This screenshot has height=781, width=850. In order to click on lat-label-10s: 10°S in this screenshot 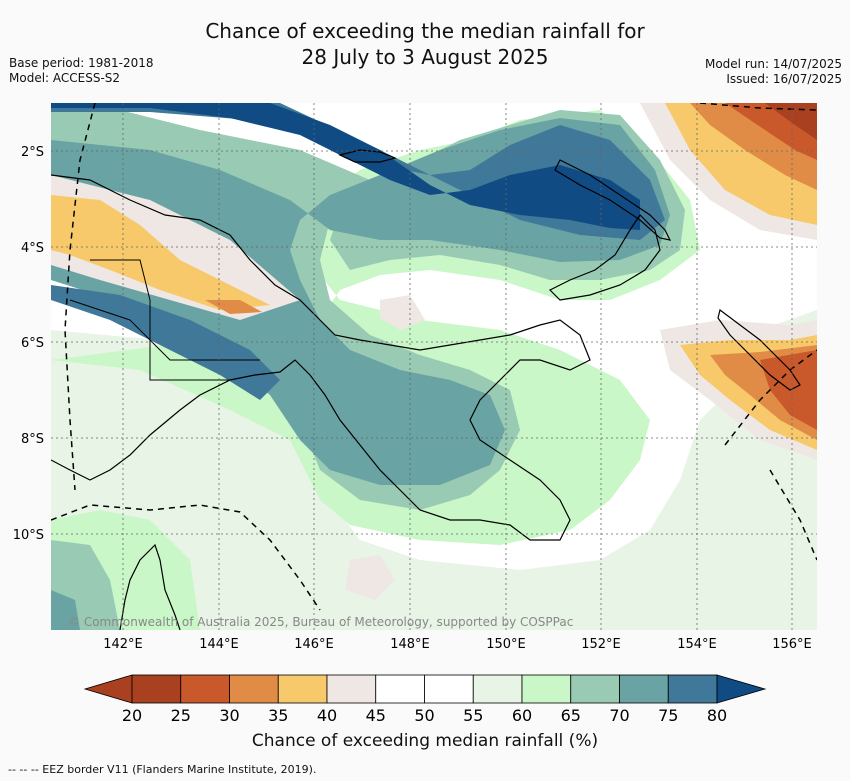, I will do `click(28, 535)`.